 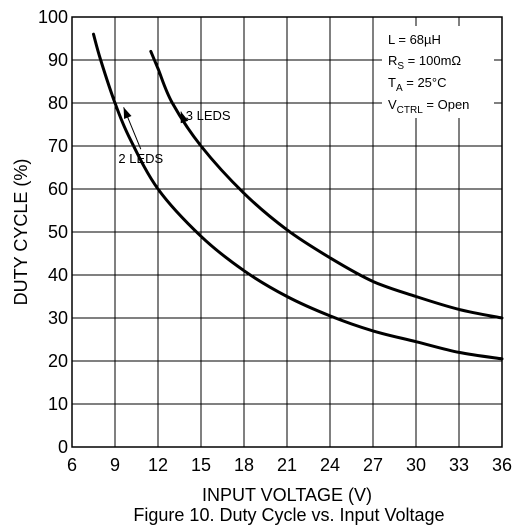 What do you see at coordinates (174, 136) in the screenshot?
I see `series-annotations: 2 LEDS 3 LEDS` at bounding box center [174, 136].